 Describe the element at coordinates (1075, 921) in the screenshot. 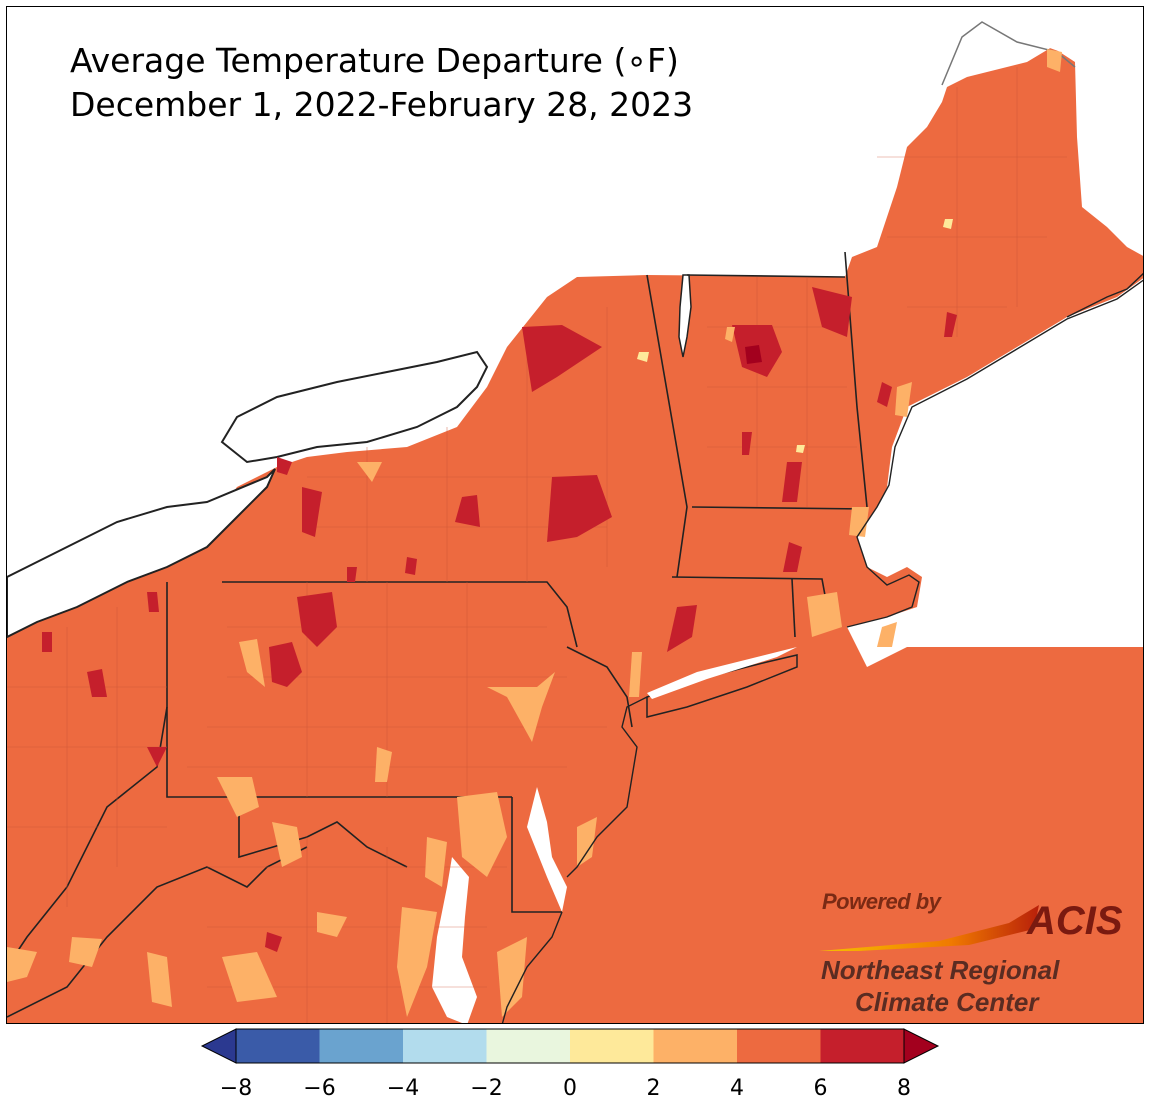

I see `logo-acis: ACIS` at that location.